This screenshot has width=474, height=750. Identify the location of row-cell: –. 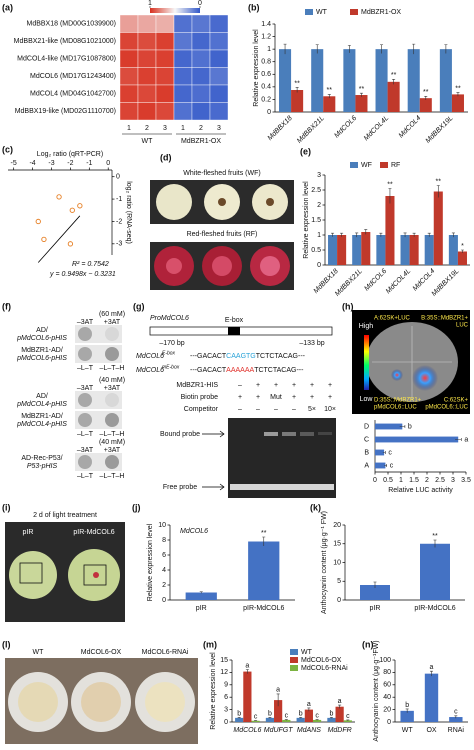
(276, 409).